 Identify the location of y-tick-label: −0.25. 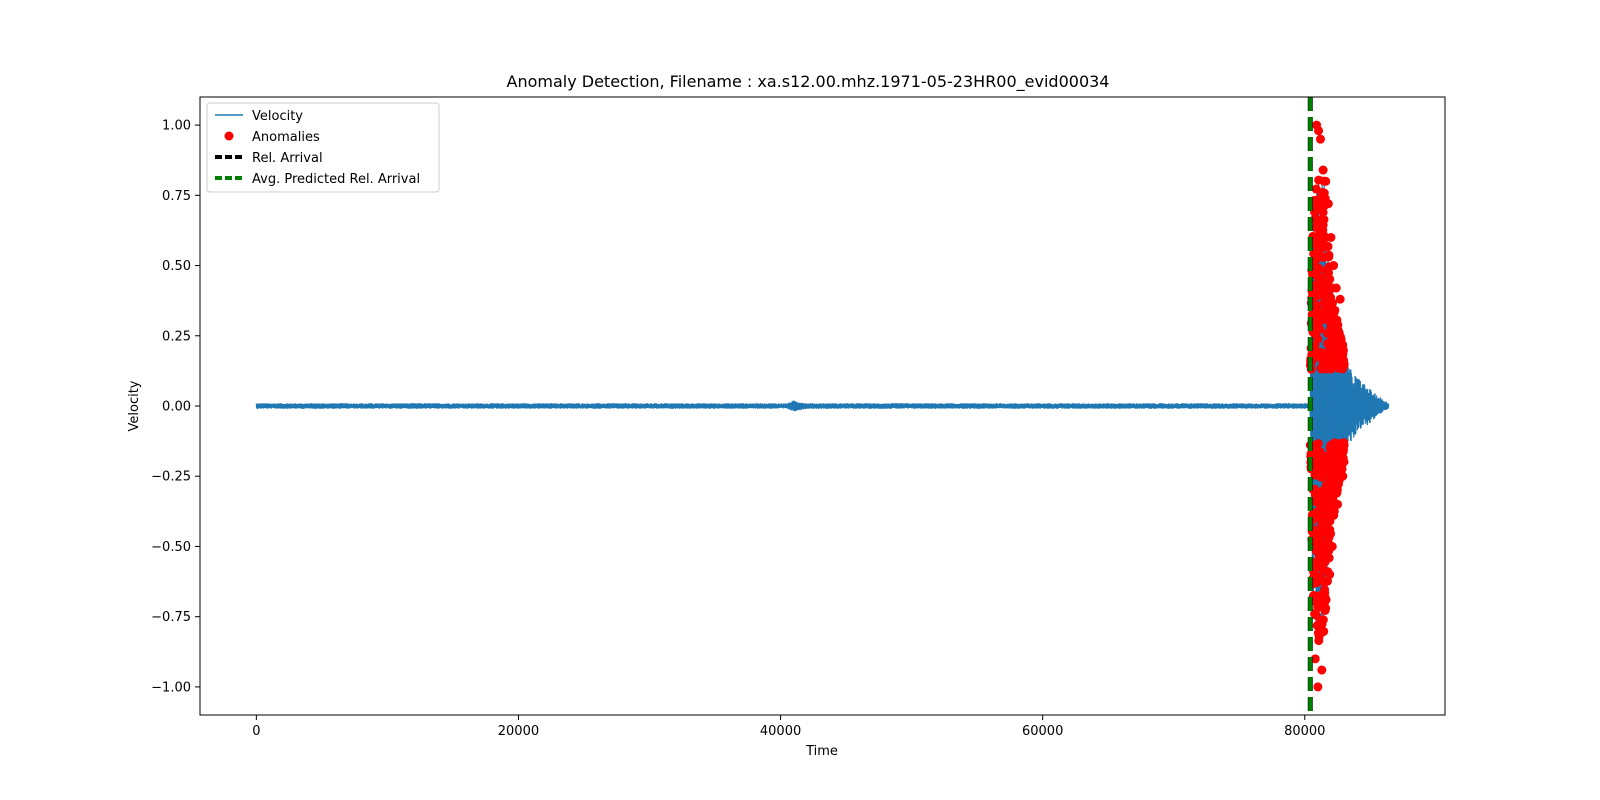
(171, 477).